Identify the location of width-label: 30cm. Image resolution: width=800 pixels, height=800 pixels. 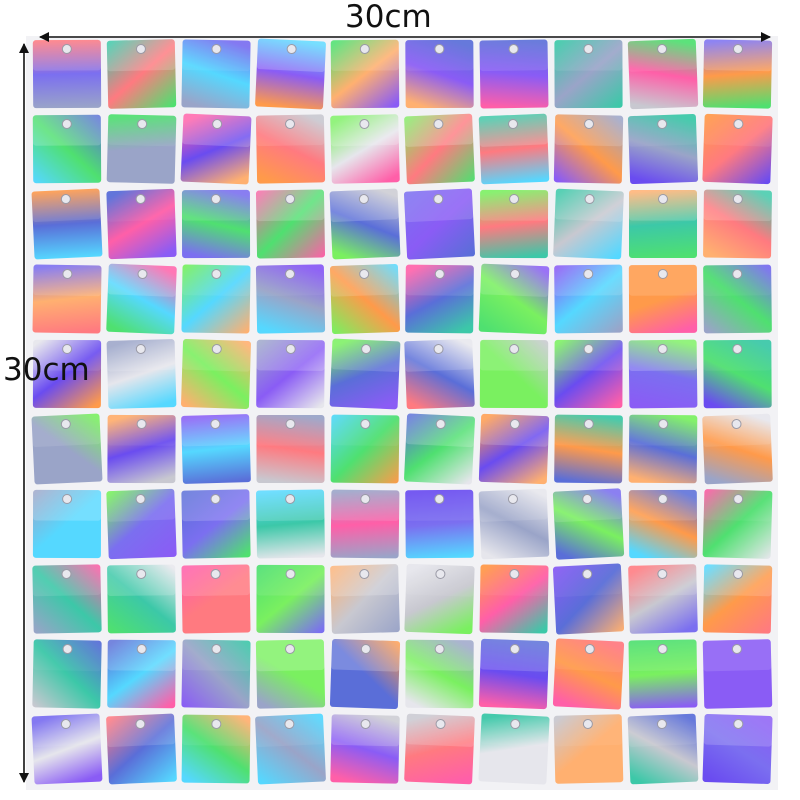
(388, 17).